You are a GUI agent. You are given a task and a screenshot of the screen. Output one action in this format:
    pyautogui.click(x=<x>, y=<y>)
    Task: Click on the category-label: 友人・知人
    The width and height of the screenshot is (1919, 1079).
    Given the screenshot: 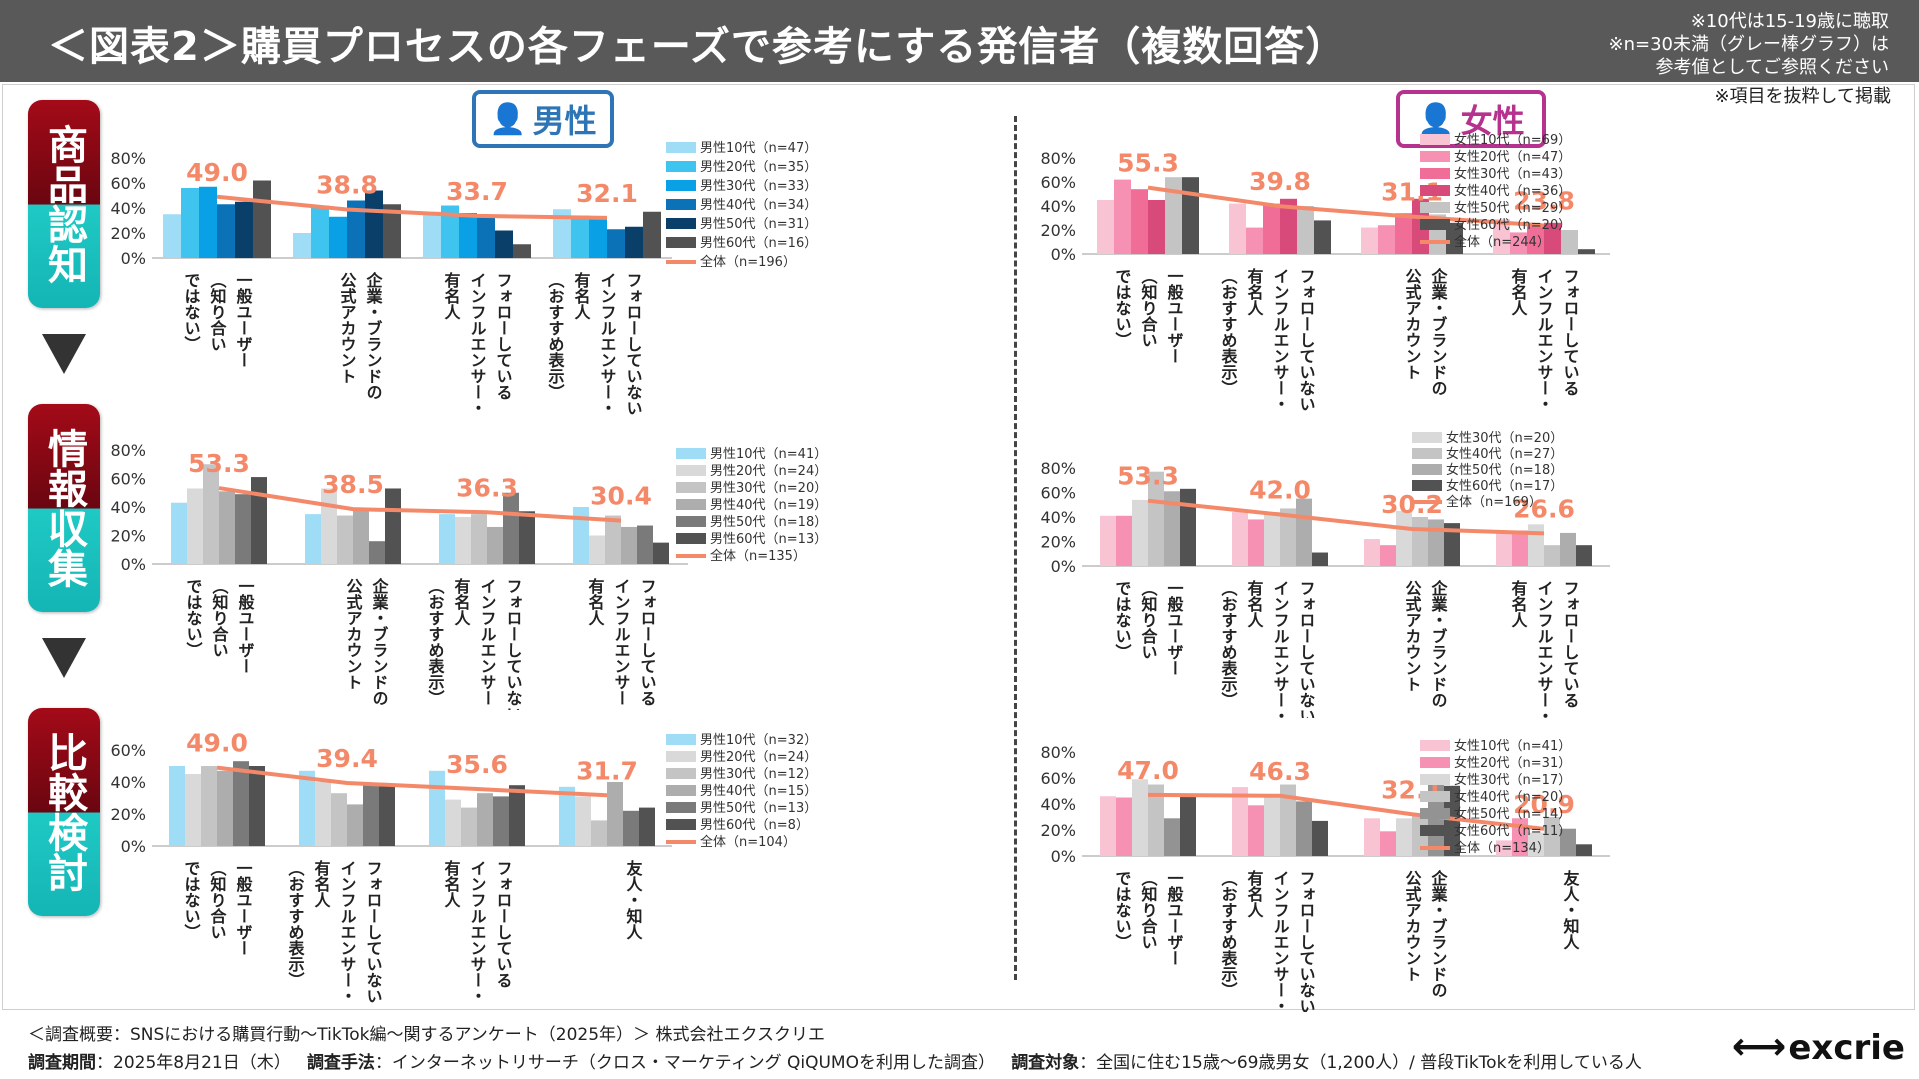 What is the action you would take?
    pyautogui.click(x=1570, y=909)
    